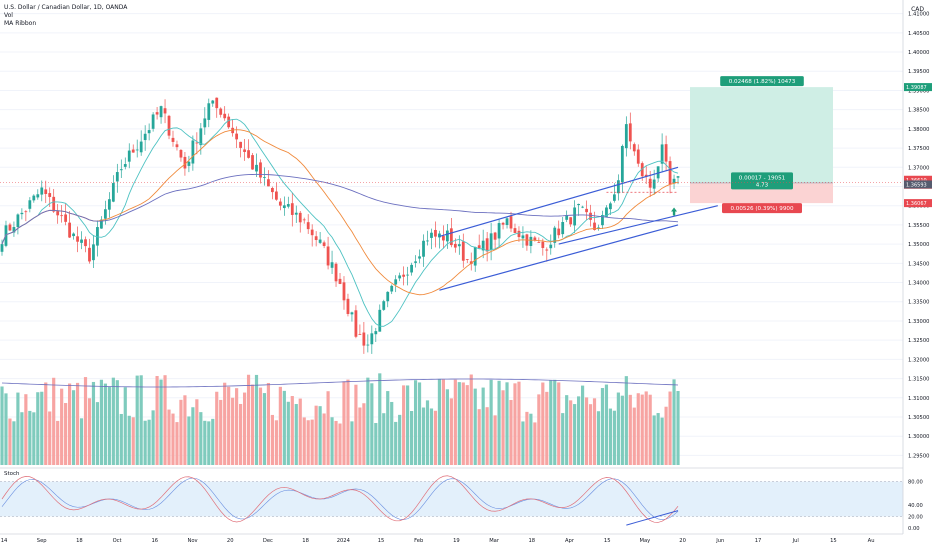  What do you see at coordinates (66, 7) in the screenshot?
I see `symbol-title: U.S. Dollar / Canadian Dollar, 1D, OANDA` at bounding box center [66, 7].